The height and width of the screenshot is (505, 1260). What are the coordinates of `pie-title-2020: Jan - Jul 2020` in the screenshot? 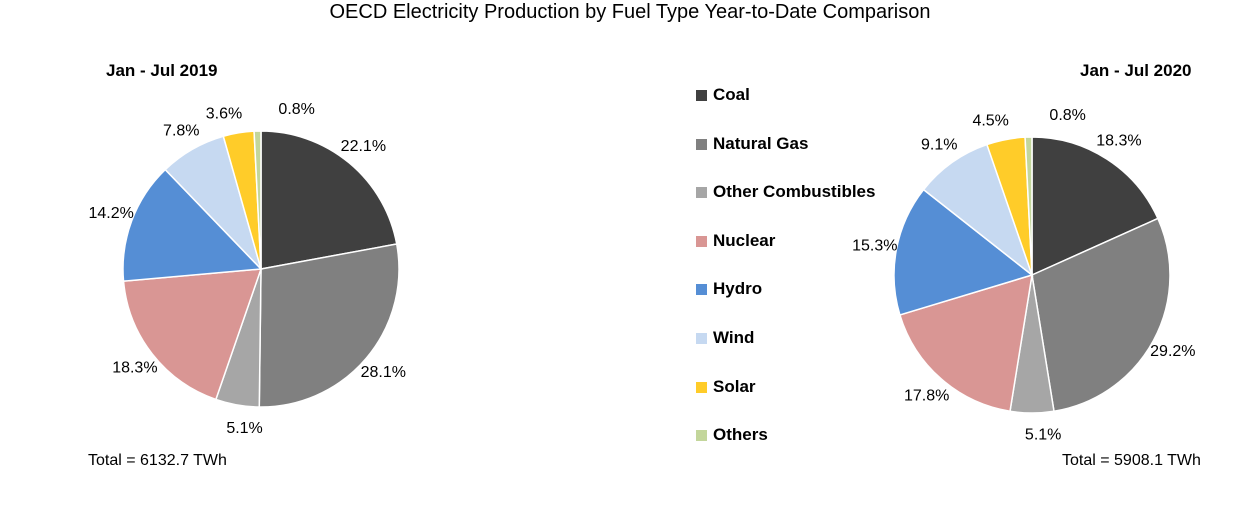 It's located at (1136, 70).